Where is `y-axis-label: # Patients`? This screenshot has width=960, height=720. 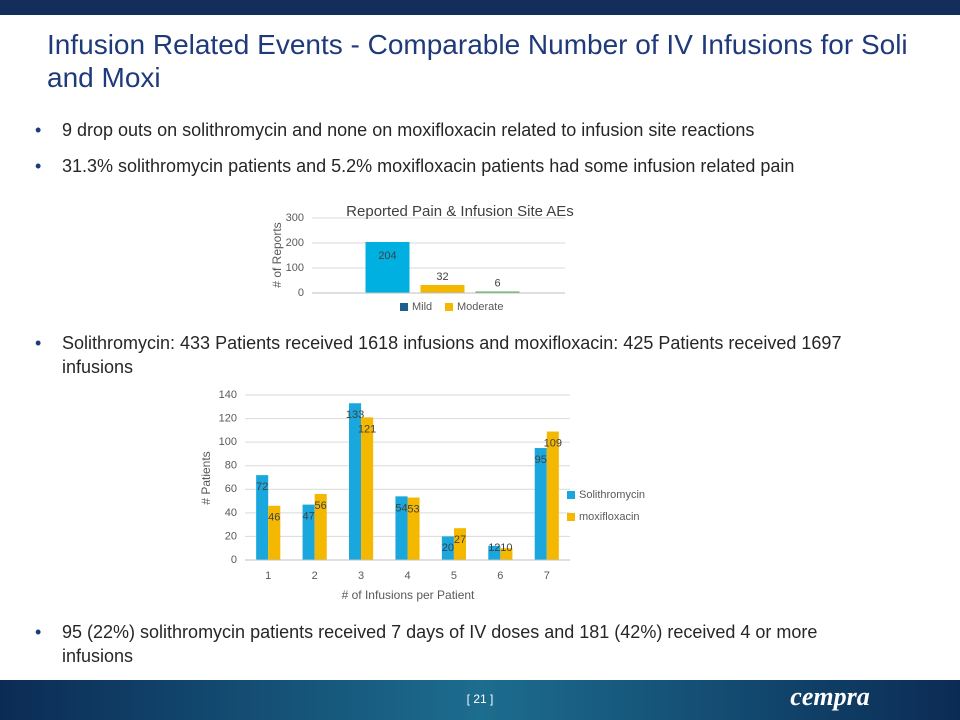 y-axis-label: # Patients is located at coordinates (206, 477).